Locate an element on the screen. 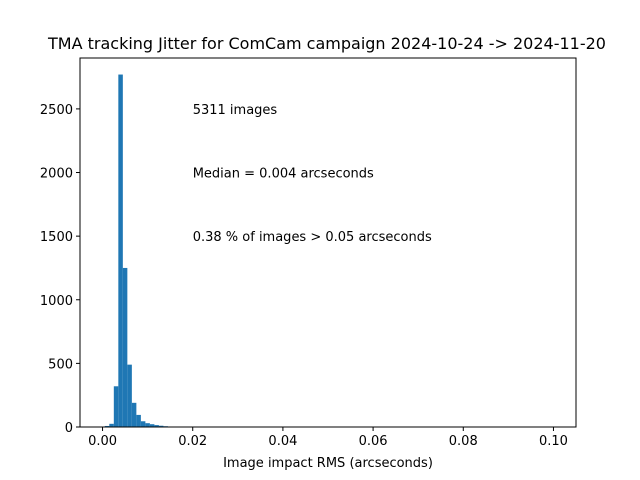 This screenshot has width=640, height=480. y-tick-label: 1000 is located at coordinates (56, 301).